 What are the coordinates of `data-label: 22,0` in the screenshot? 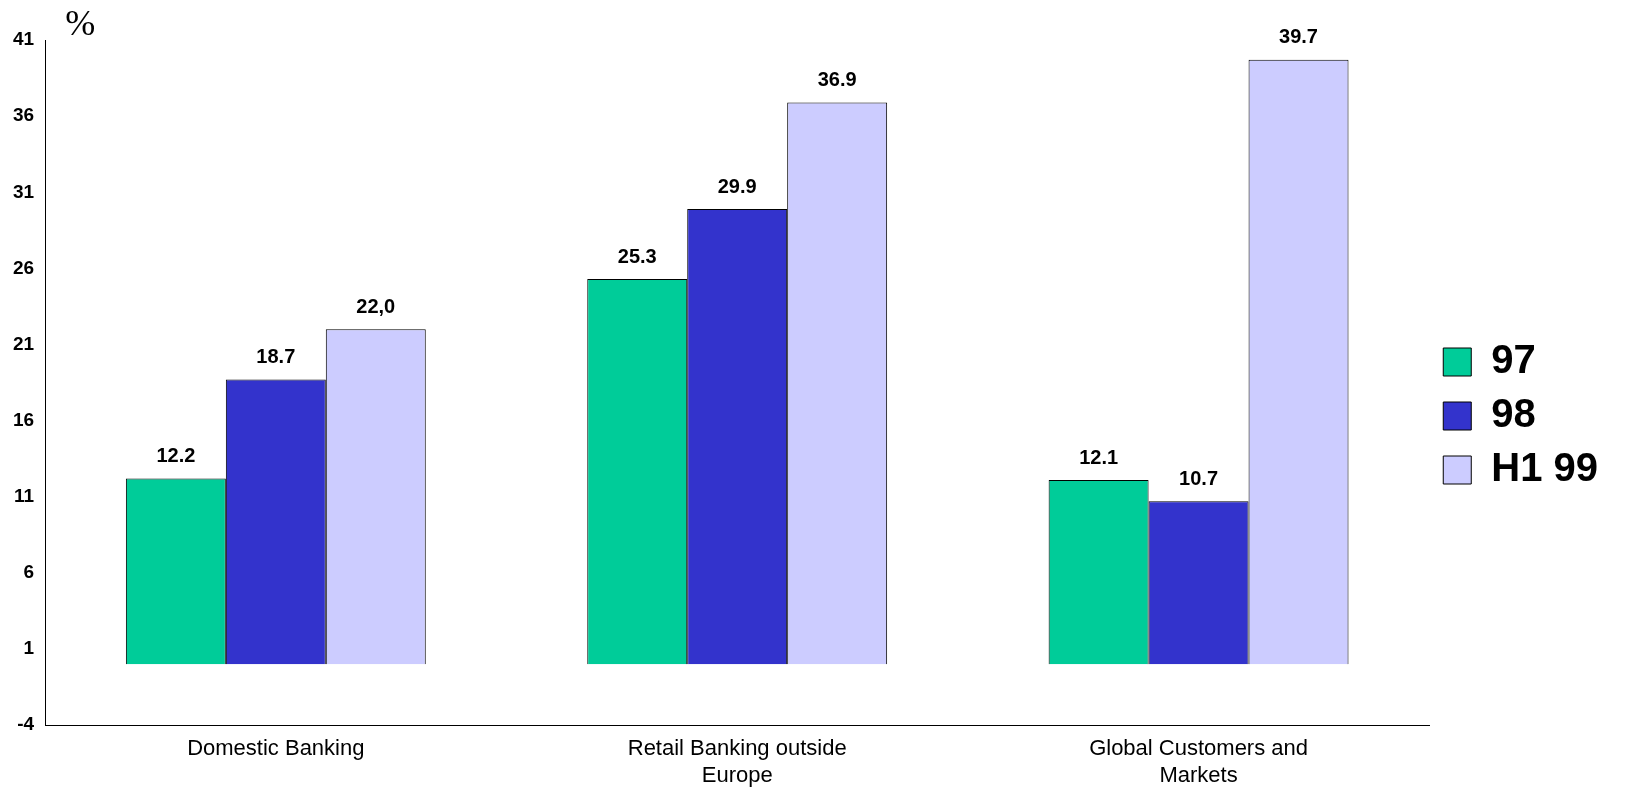 It's located at (376, 305).